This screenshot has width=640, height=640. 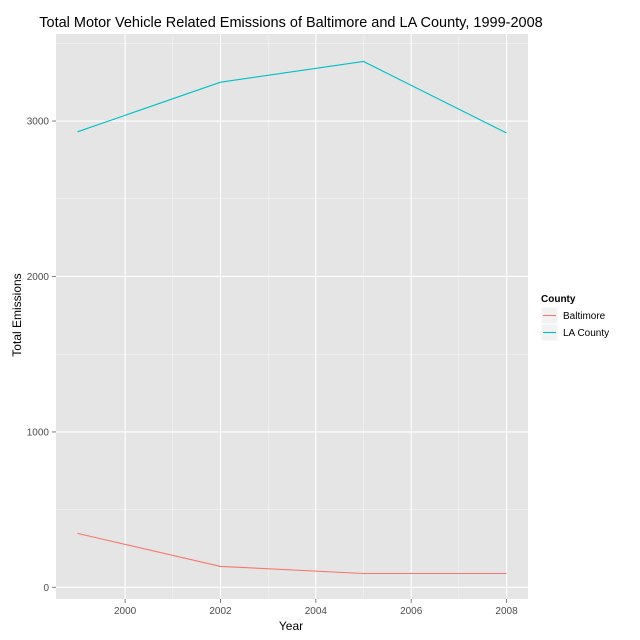 I want to click on x-tick-label: 2008, so click(x=506, y=611).